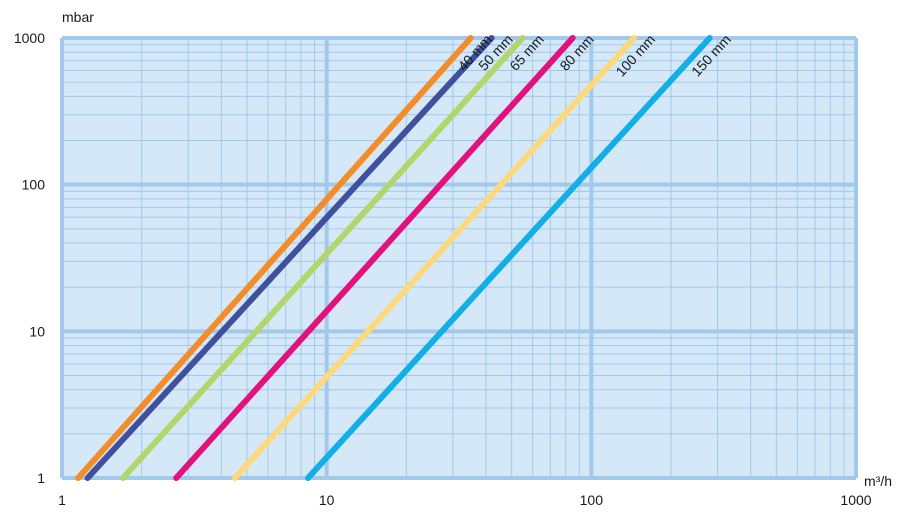 The image size is (907, 515). Describe the element at coordinates (592, 500) in the screenshot. I see `x-tick-label: 100` at that location.